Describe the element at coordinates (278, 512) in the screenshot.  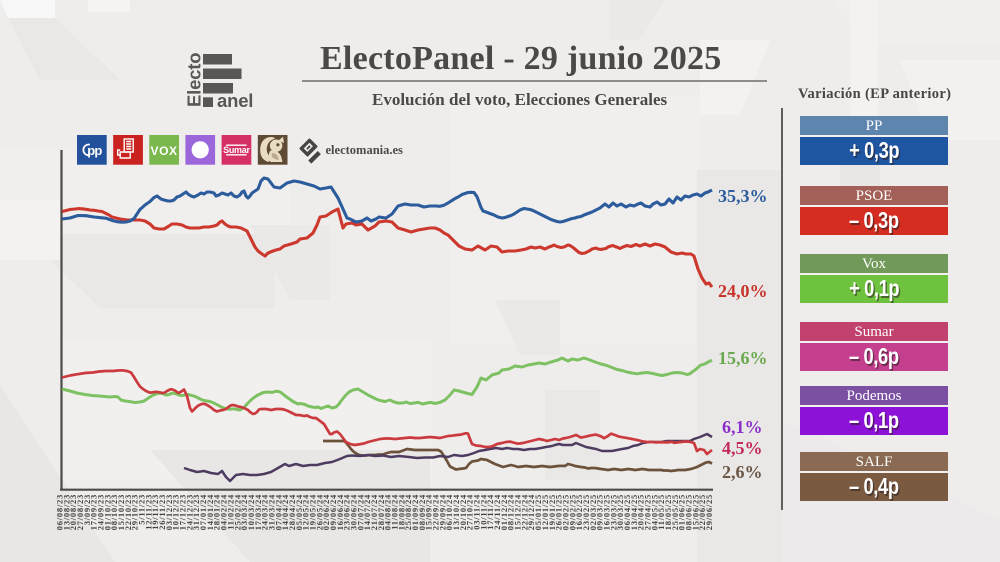
I see `svg-text: 07/04/24` at that location.